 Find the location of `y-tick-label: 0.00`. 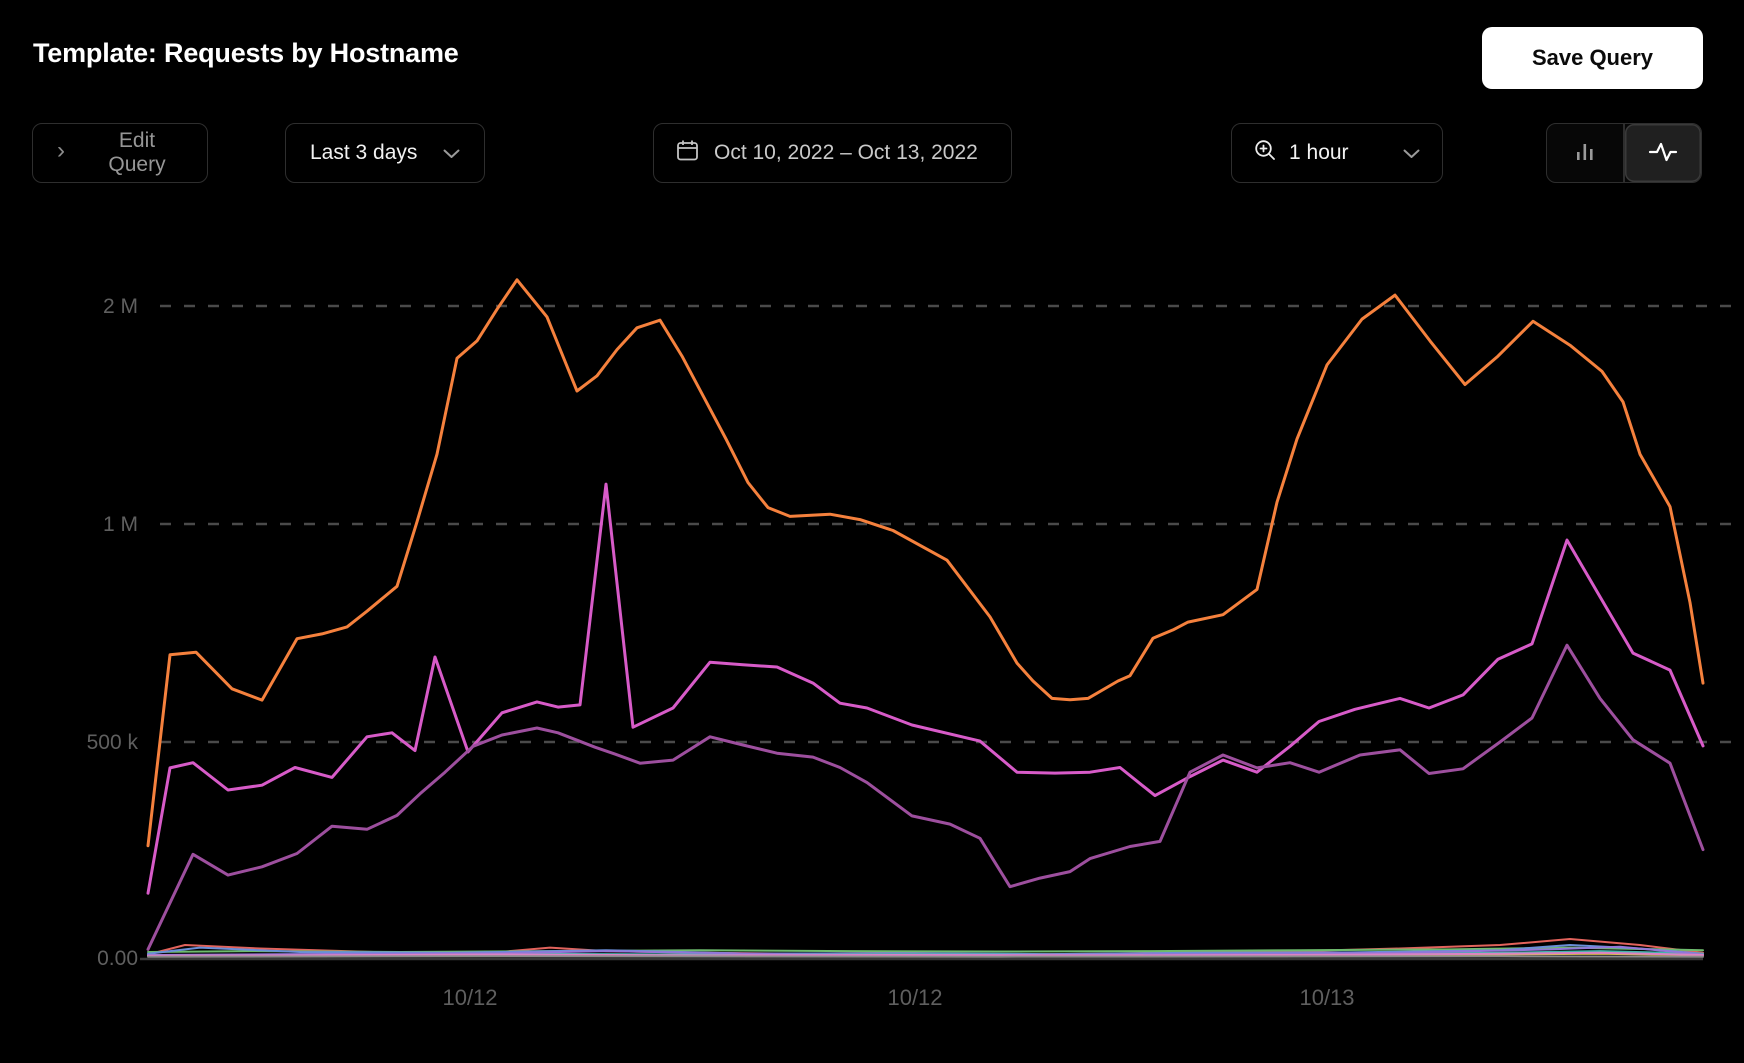

y-tick-label: 0.00 is located at coordinates (117, 958).